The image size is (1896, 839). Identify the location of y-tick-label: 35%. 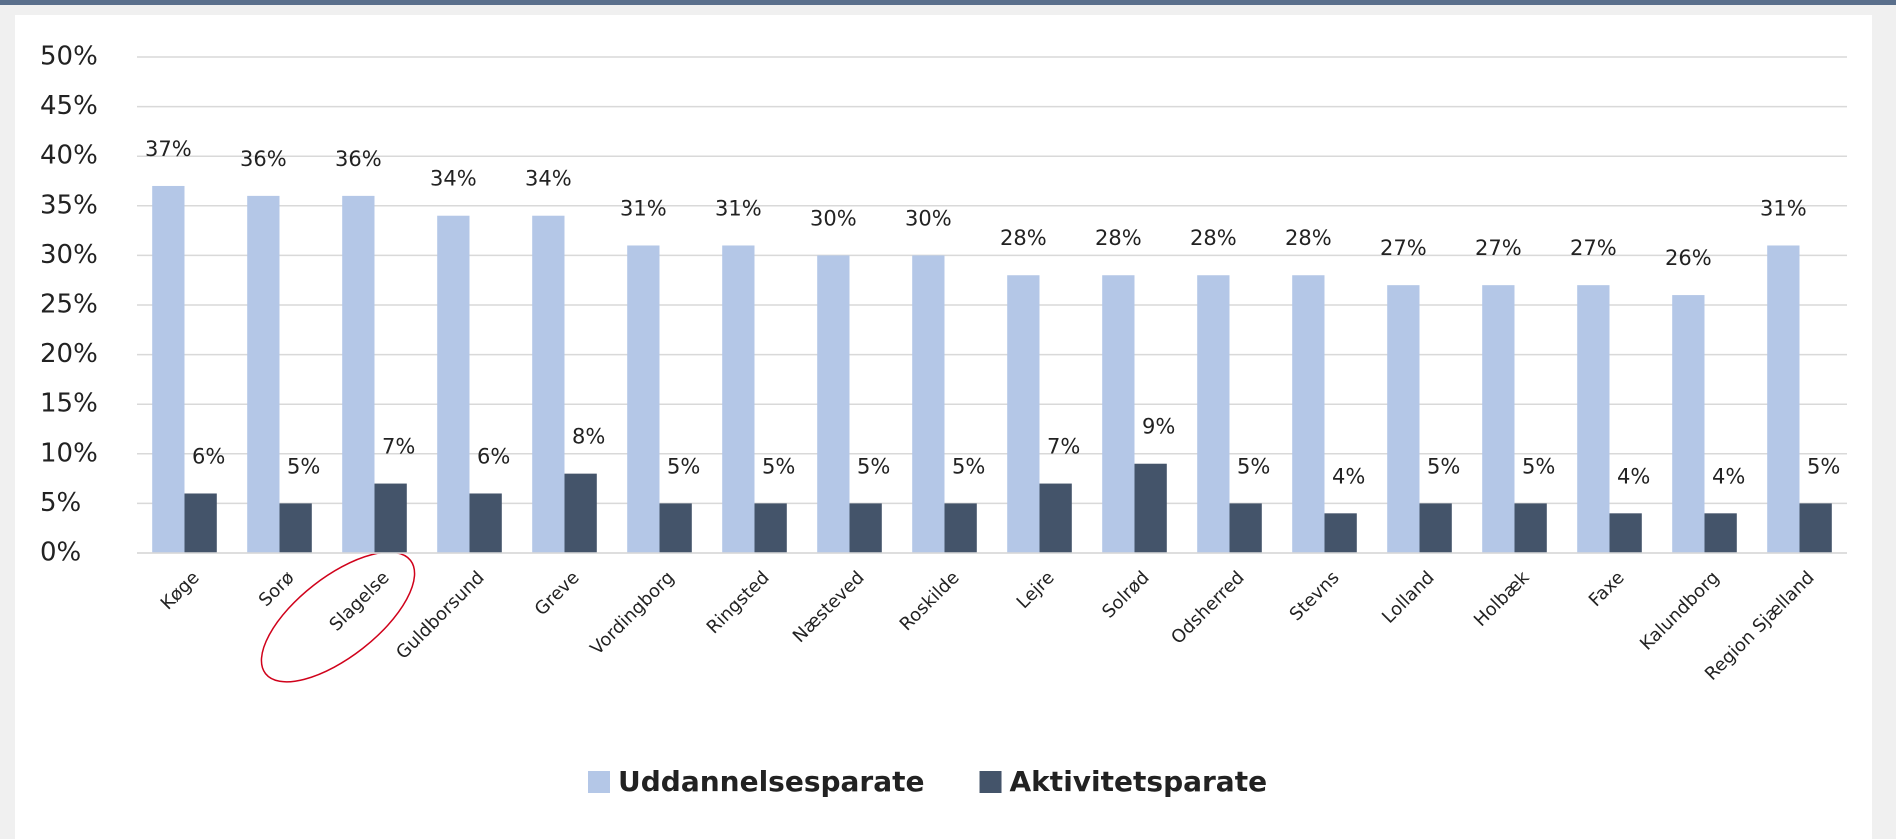
(69, 205).